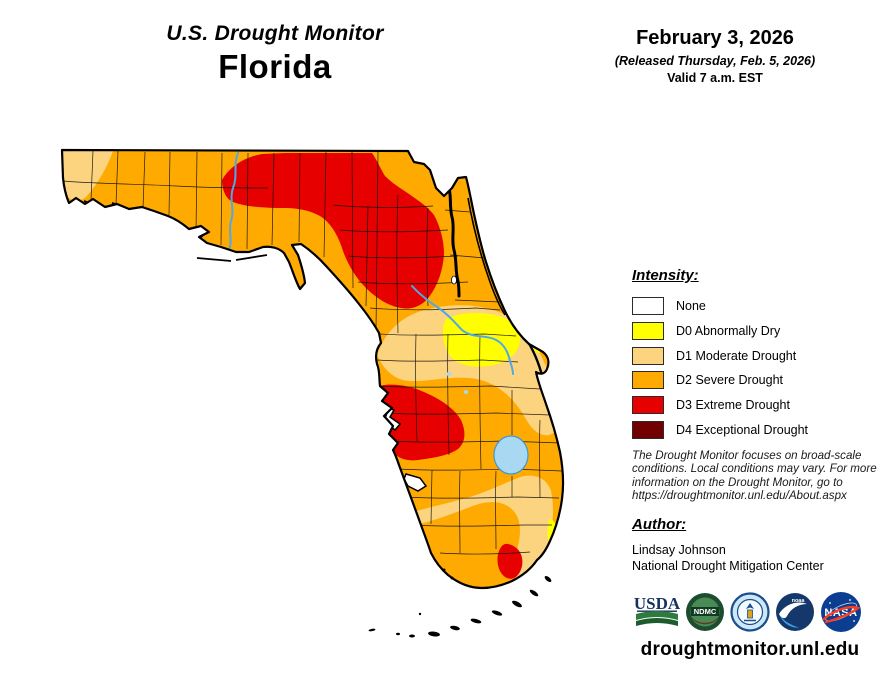 The width and height of the screenshot is (880, 680). I want to click on legend-swatch-d4, so click(648, 429).